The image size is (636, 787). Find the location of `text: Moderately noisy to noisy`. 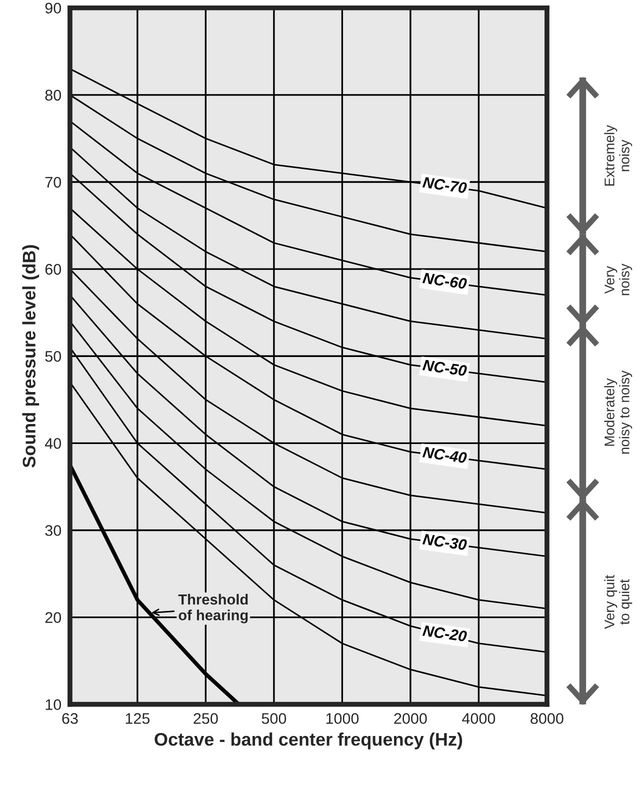

text: Moderately noisy to noisy is located at coordinates (618, 412).